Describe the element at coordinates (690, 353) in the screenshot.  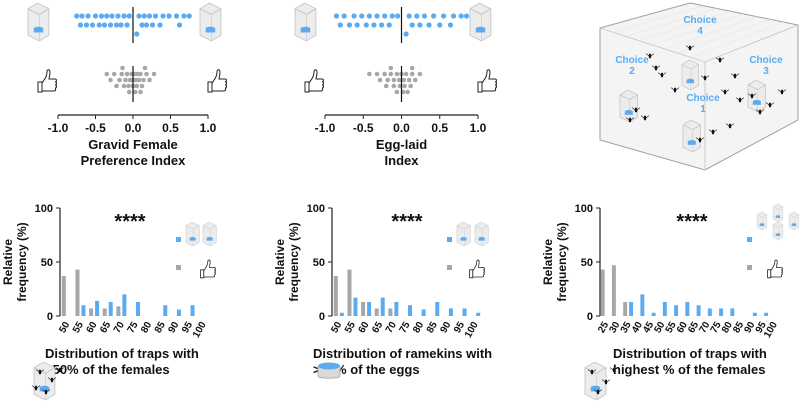
I see `x-axis-label: Distribution of traps with` at that location.